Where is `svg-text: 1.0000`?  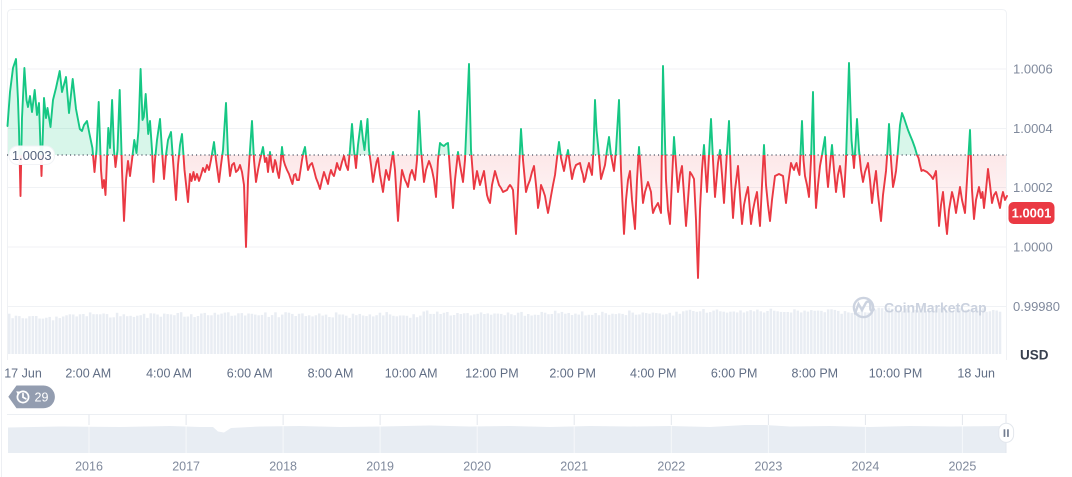 svg-text: 1.0000 is located at coordinates (1033, 247).